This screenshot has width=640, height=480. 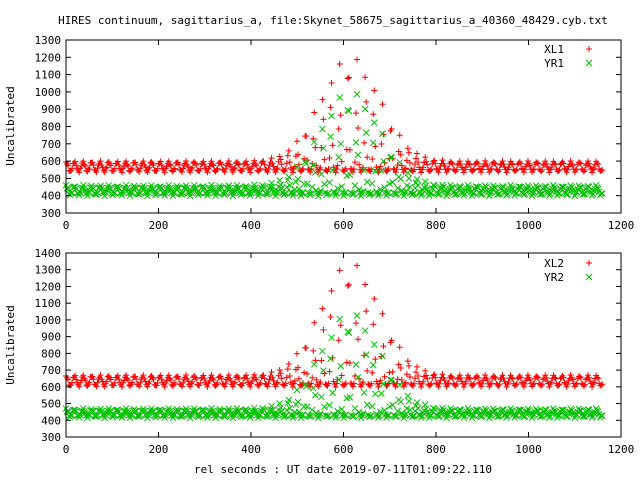 What do you see at coordinates (48, 75) in the screenshot?
I see `y-tick-label: 1100` at bounding box center [48, 75].